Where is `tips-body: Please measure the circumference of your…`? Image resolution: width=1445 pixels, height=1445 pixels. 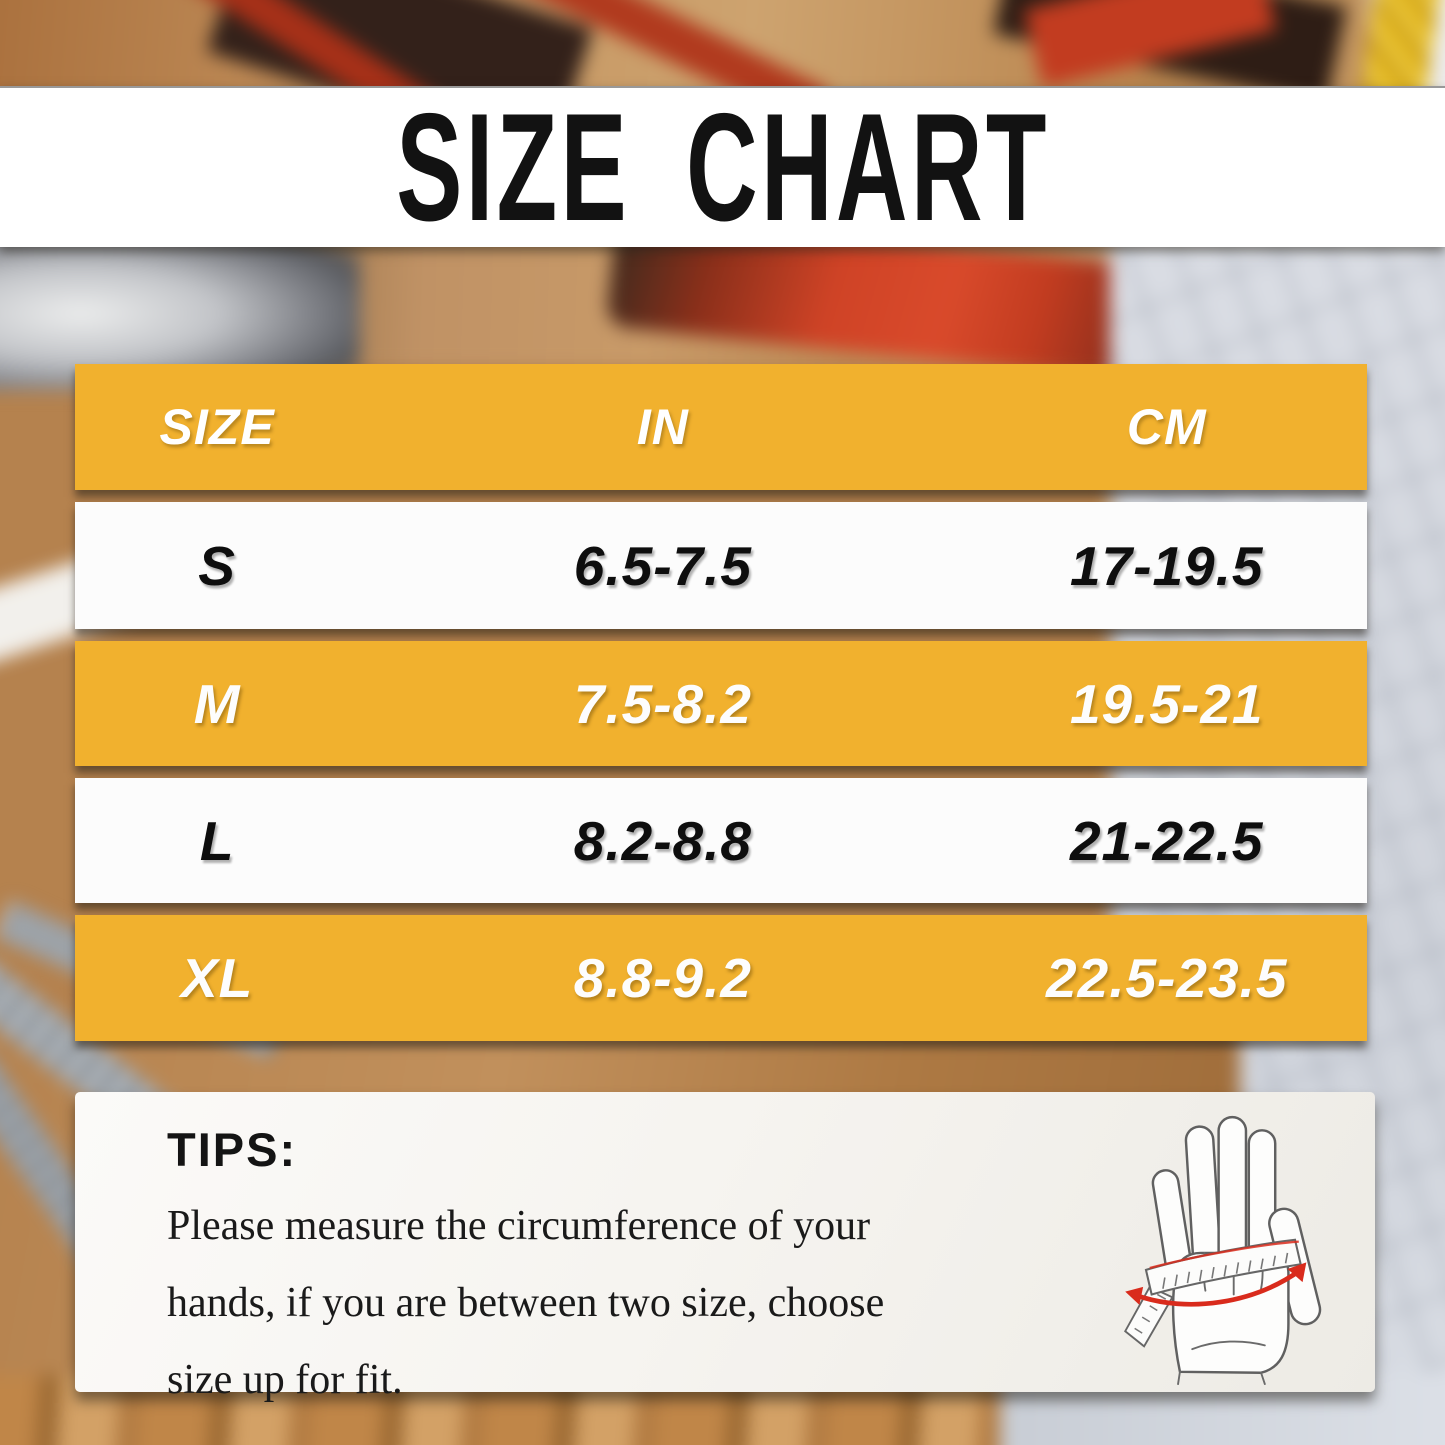
tips-body: Please measure the circumference of your… is located at coordinates (672, 1303).